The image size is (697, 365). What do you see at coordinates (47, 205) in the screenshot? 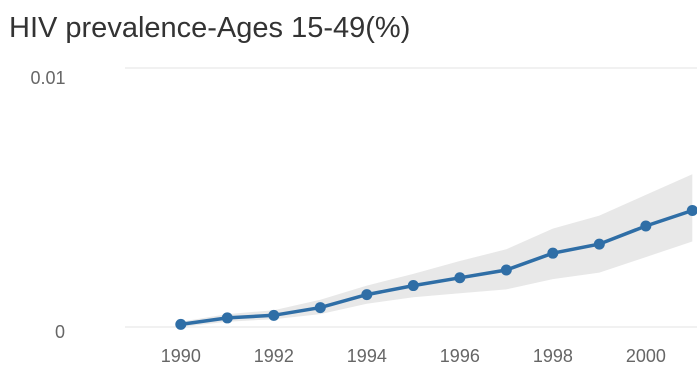
I see `y-axis-ticks: 0.01 0` at bounding box center [47, 205].